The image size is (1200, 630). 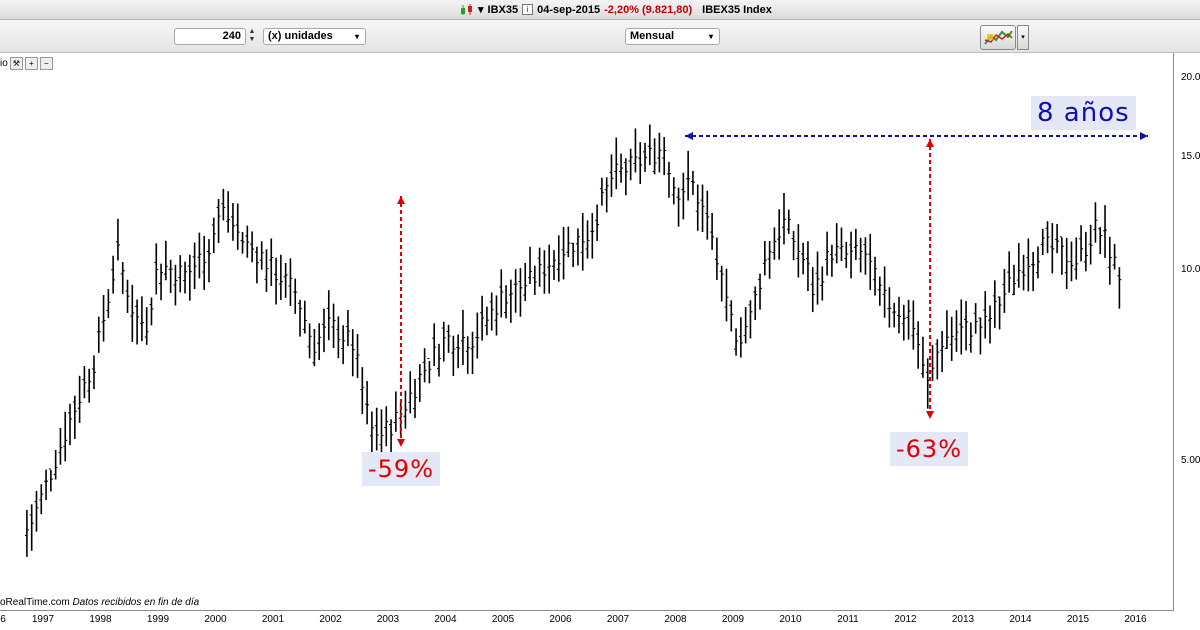 What do you see at coordinates (848, 619) in the screenshot?
I see `x-tick-label: 2011` at bounding box center [848, 619].